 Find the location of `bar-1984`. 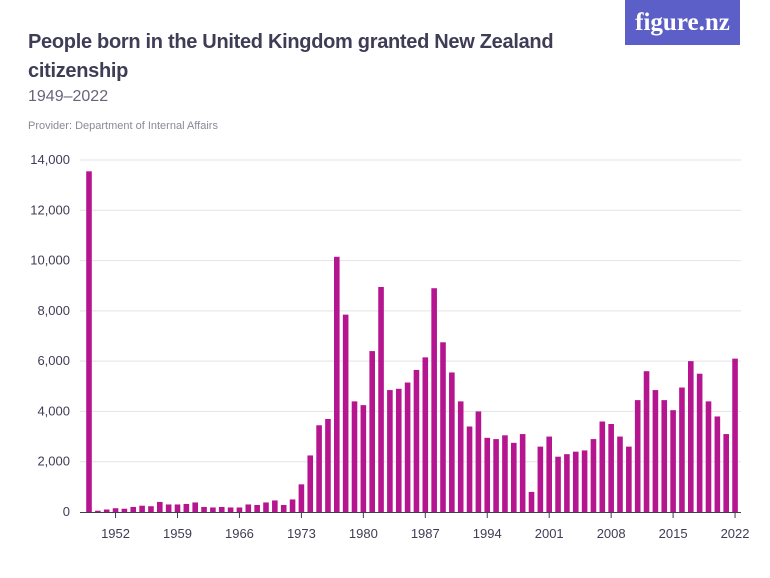

bar-1984 is located at coordinates (398, 450).